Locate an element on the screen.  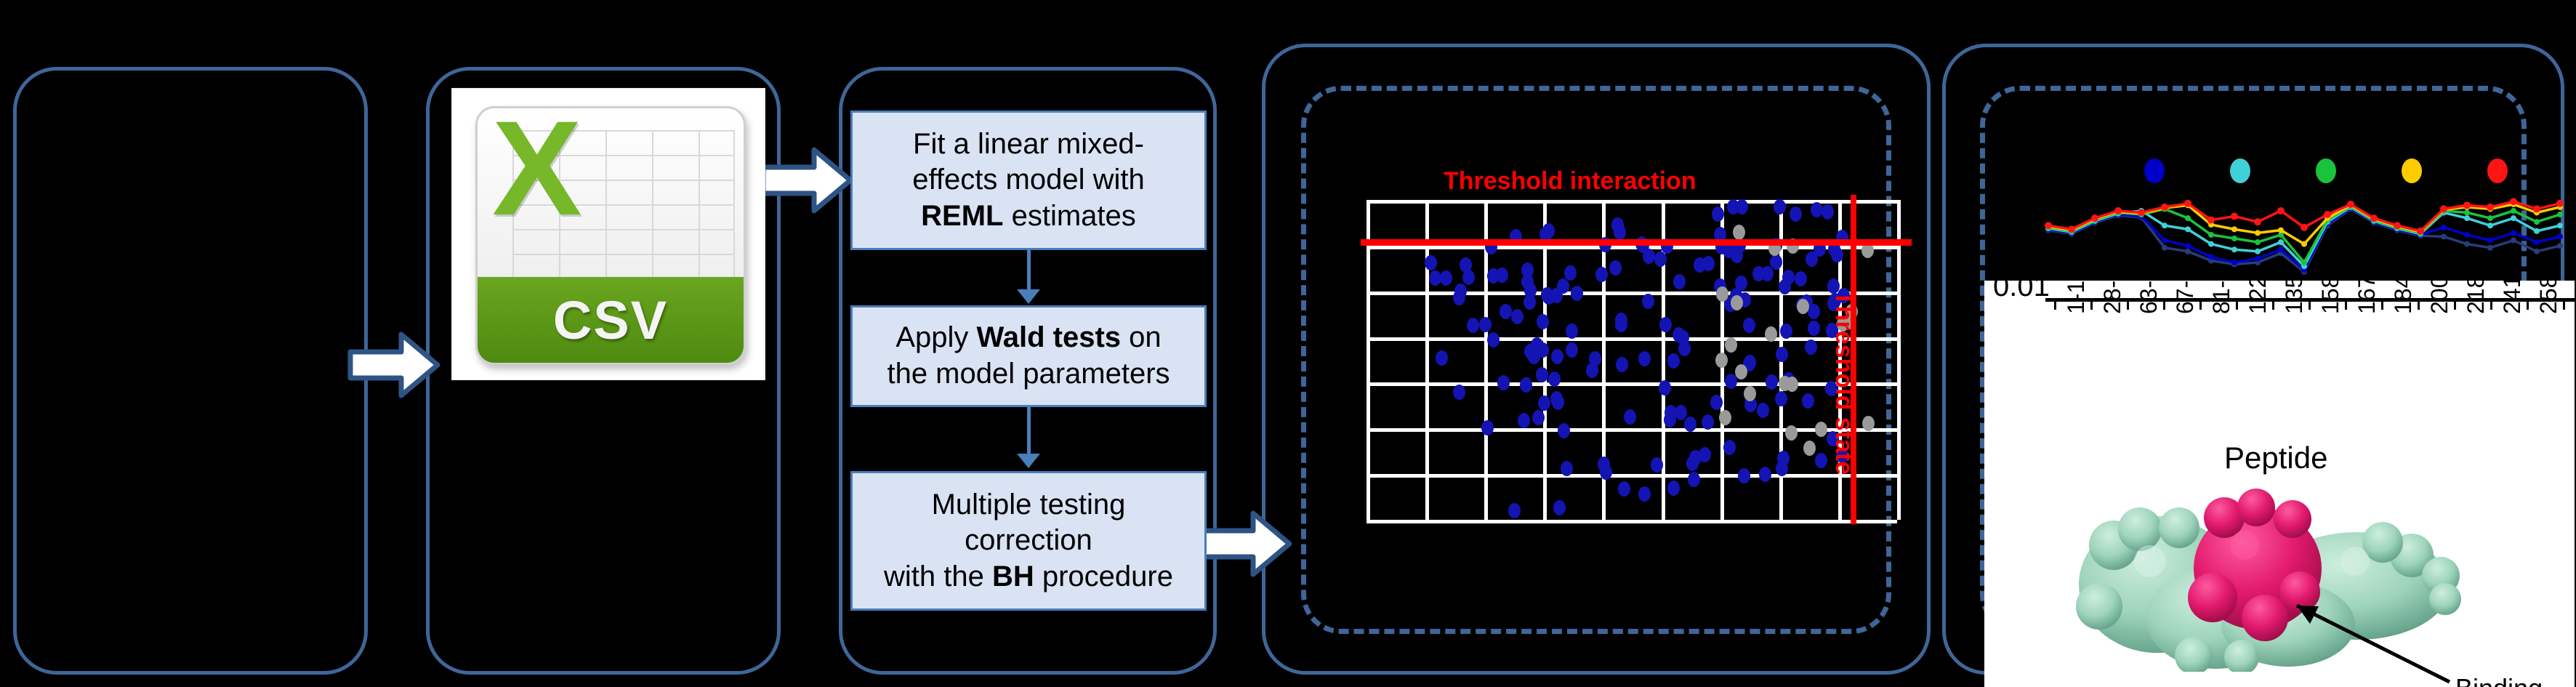
step-wald-tests-box: Apply Wald tests on the model parameters is located at coordinates (1028, 356).